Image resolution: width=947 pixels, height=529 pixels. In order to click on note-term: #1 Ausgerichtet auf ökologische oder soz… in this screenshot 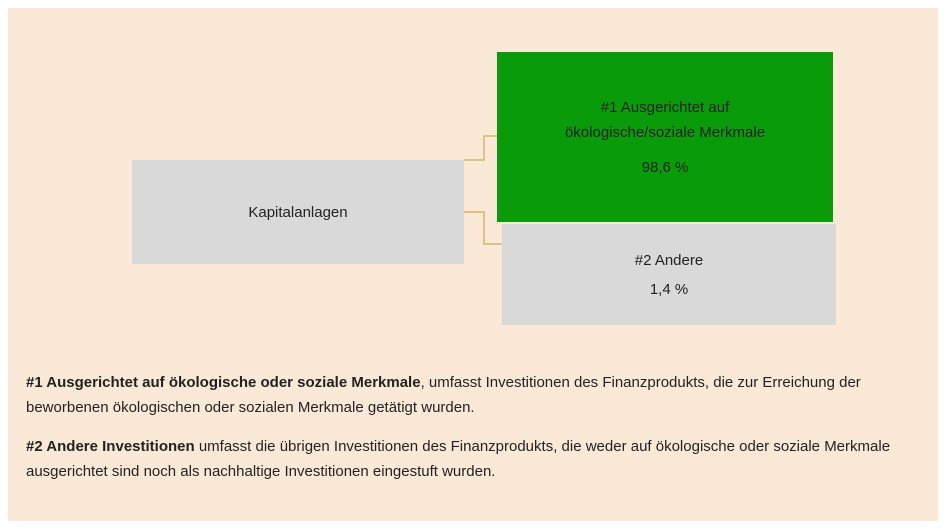, I will do `click(223, 382)`.